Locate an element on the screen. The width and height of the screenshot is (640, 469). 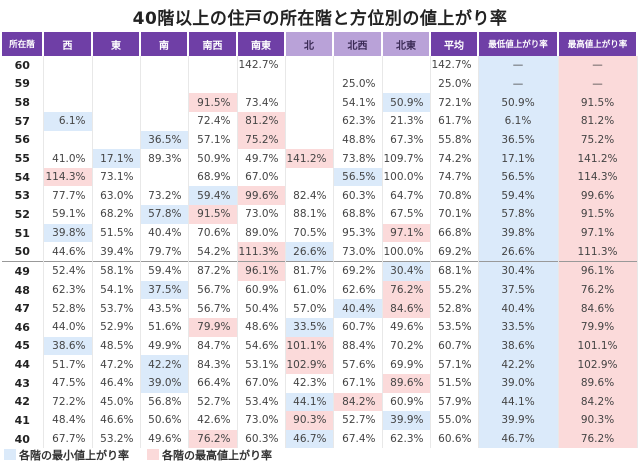
max-rate-cell: 89.6% is located at coordinates (598, 383).